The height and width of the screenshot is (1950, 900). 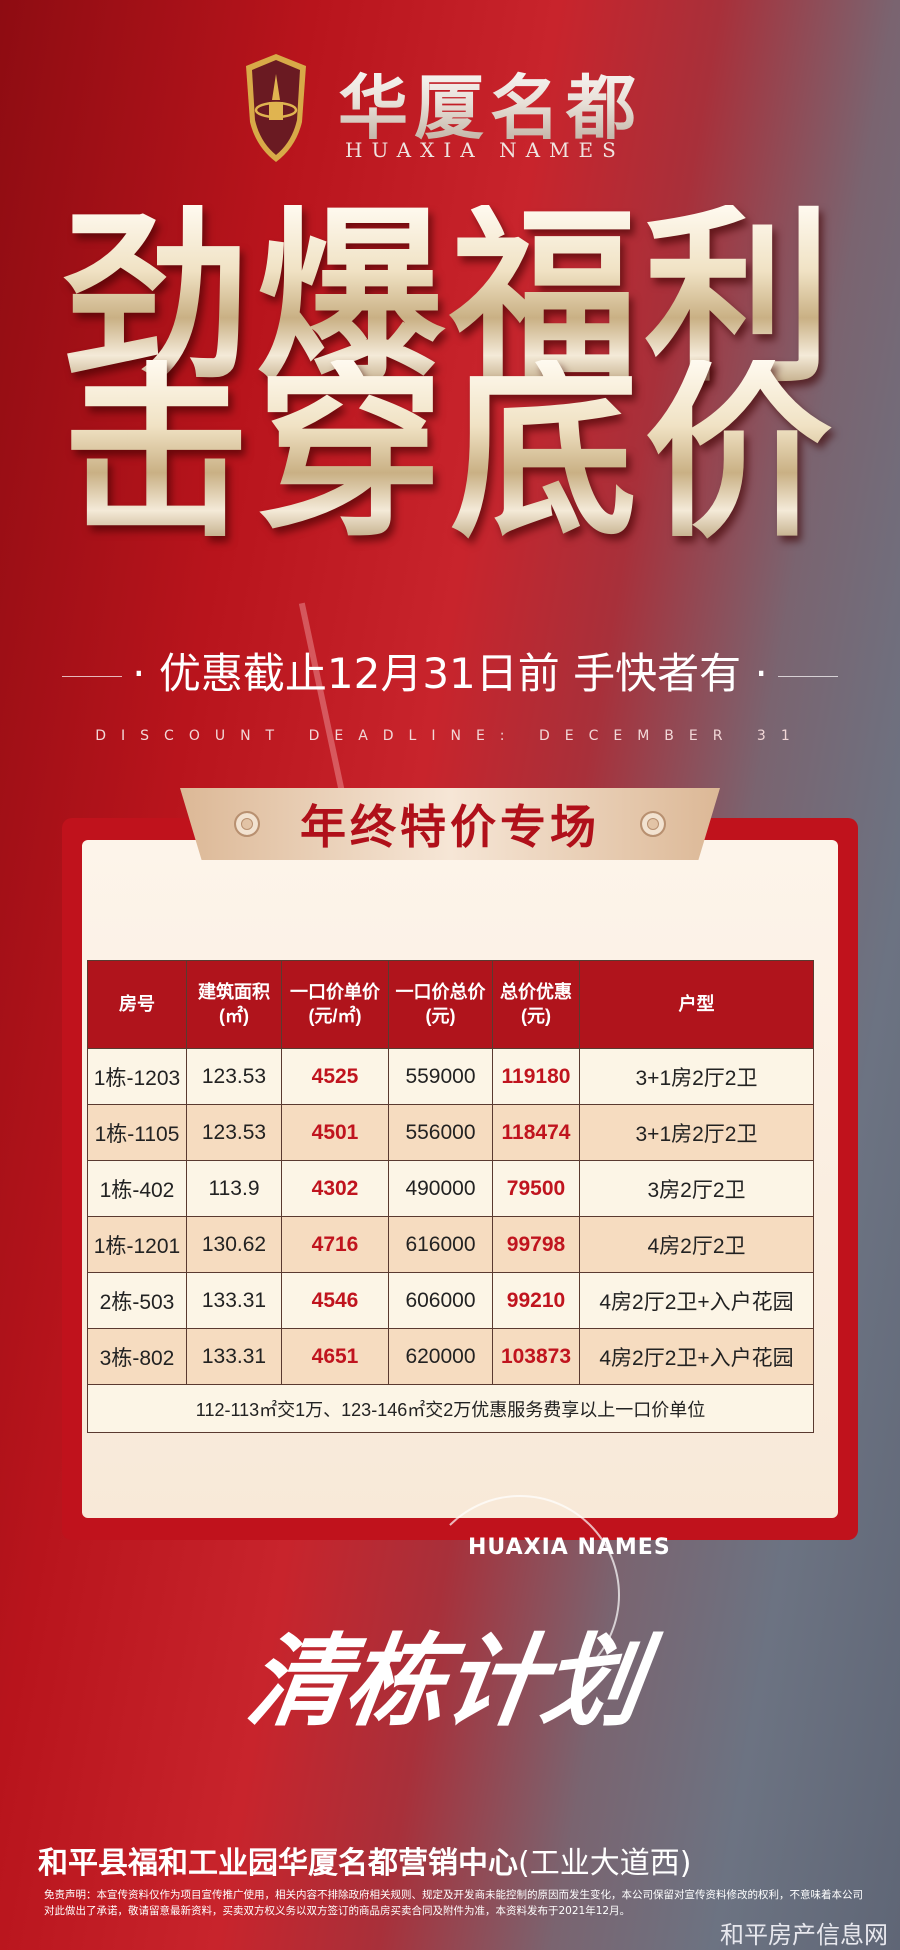 What do you see at coordinates (440, 1244) in the screenshot?
I see `table-cell: 616000` at bounding box center [440, 1244].